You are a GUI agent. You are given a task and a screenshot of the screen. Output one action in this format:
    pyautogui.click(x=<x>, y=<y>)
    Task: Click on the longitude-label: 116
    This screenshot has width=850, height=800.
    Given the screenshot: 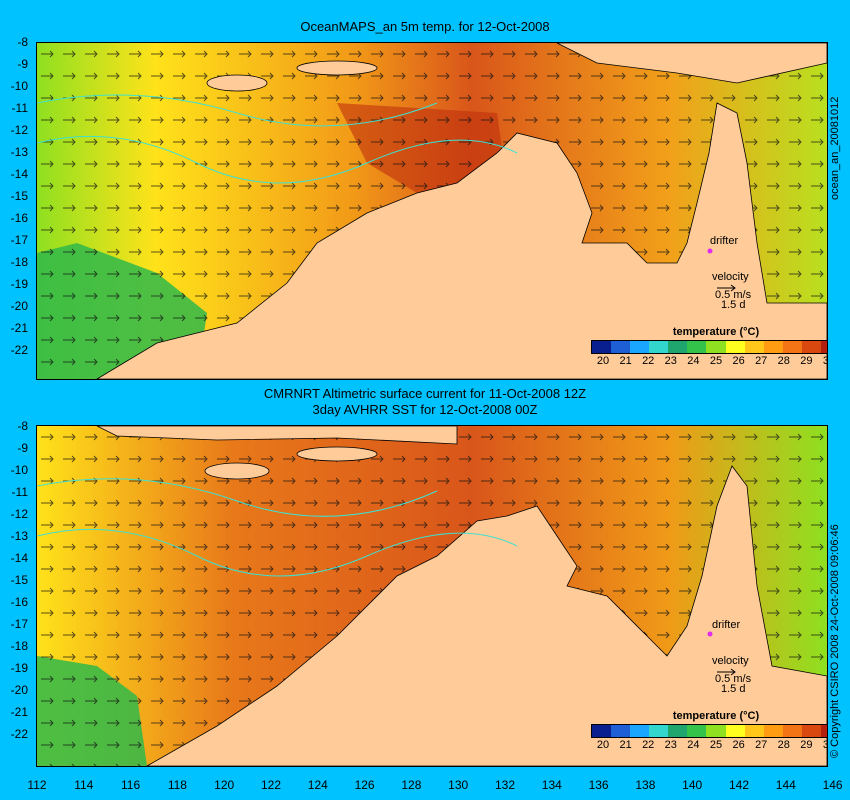 What is the action you would take?
    pyautogui.click(x=131, y=785)
    